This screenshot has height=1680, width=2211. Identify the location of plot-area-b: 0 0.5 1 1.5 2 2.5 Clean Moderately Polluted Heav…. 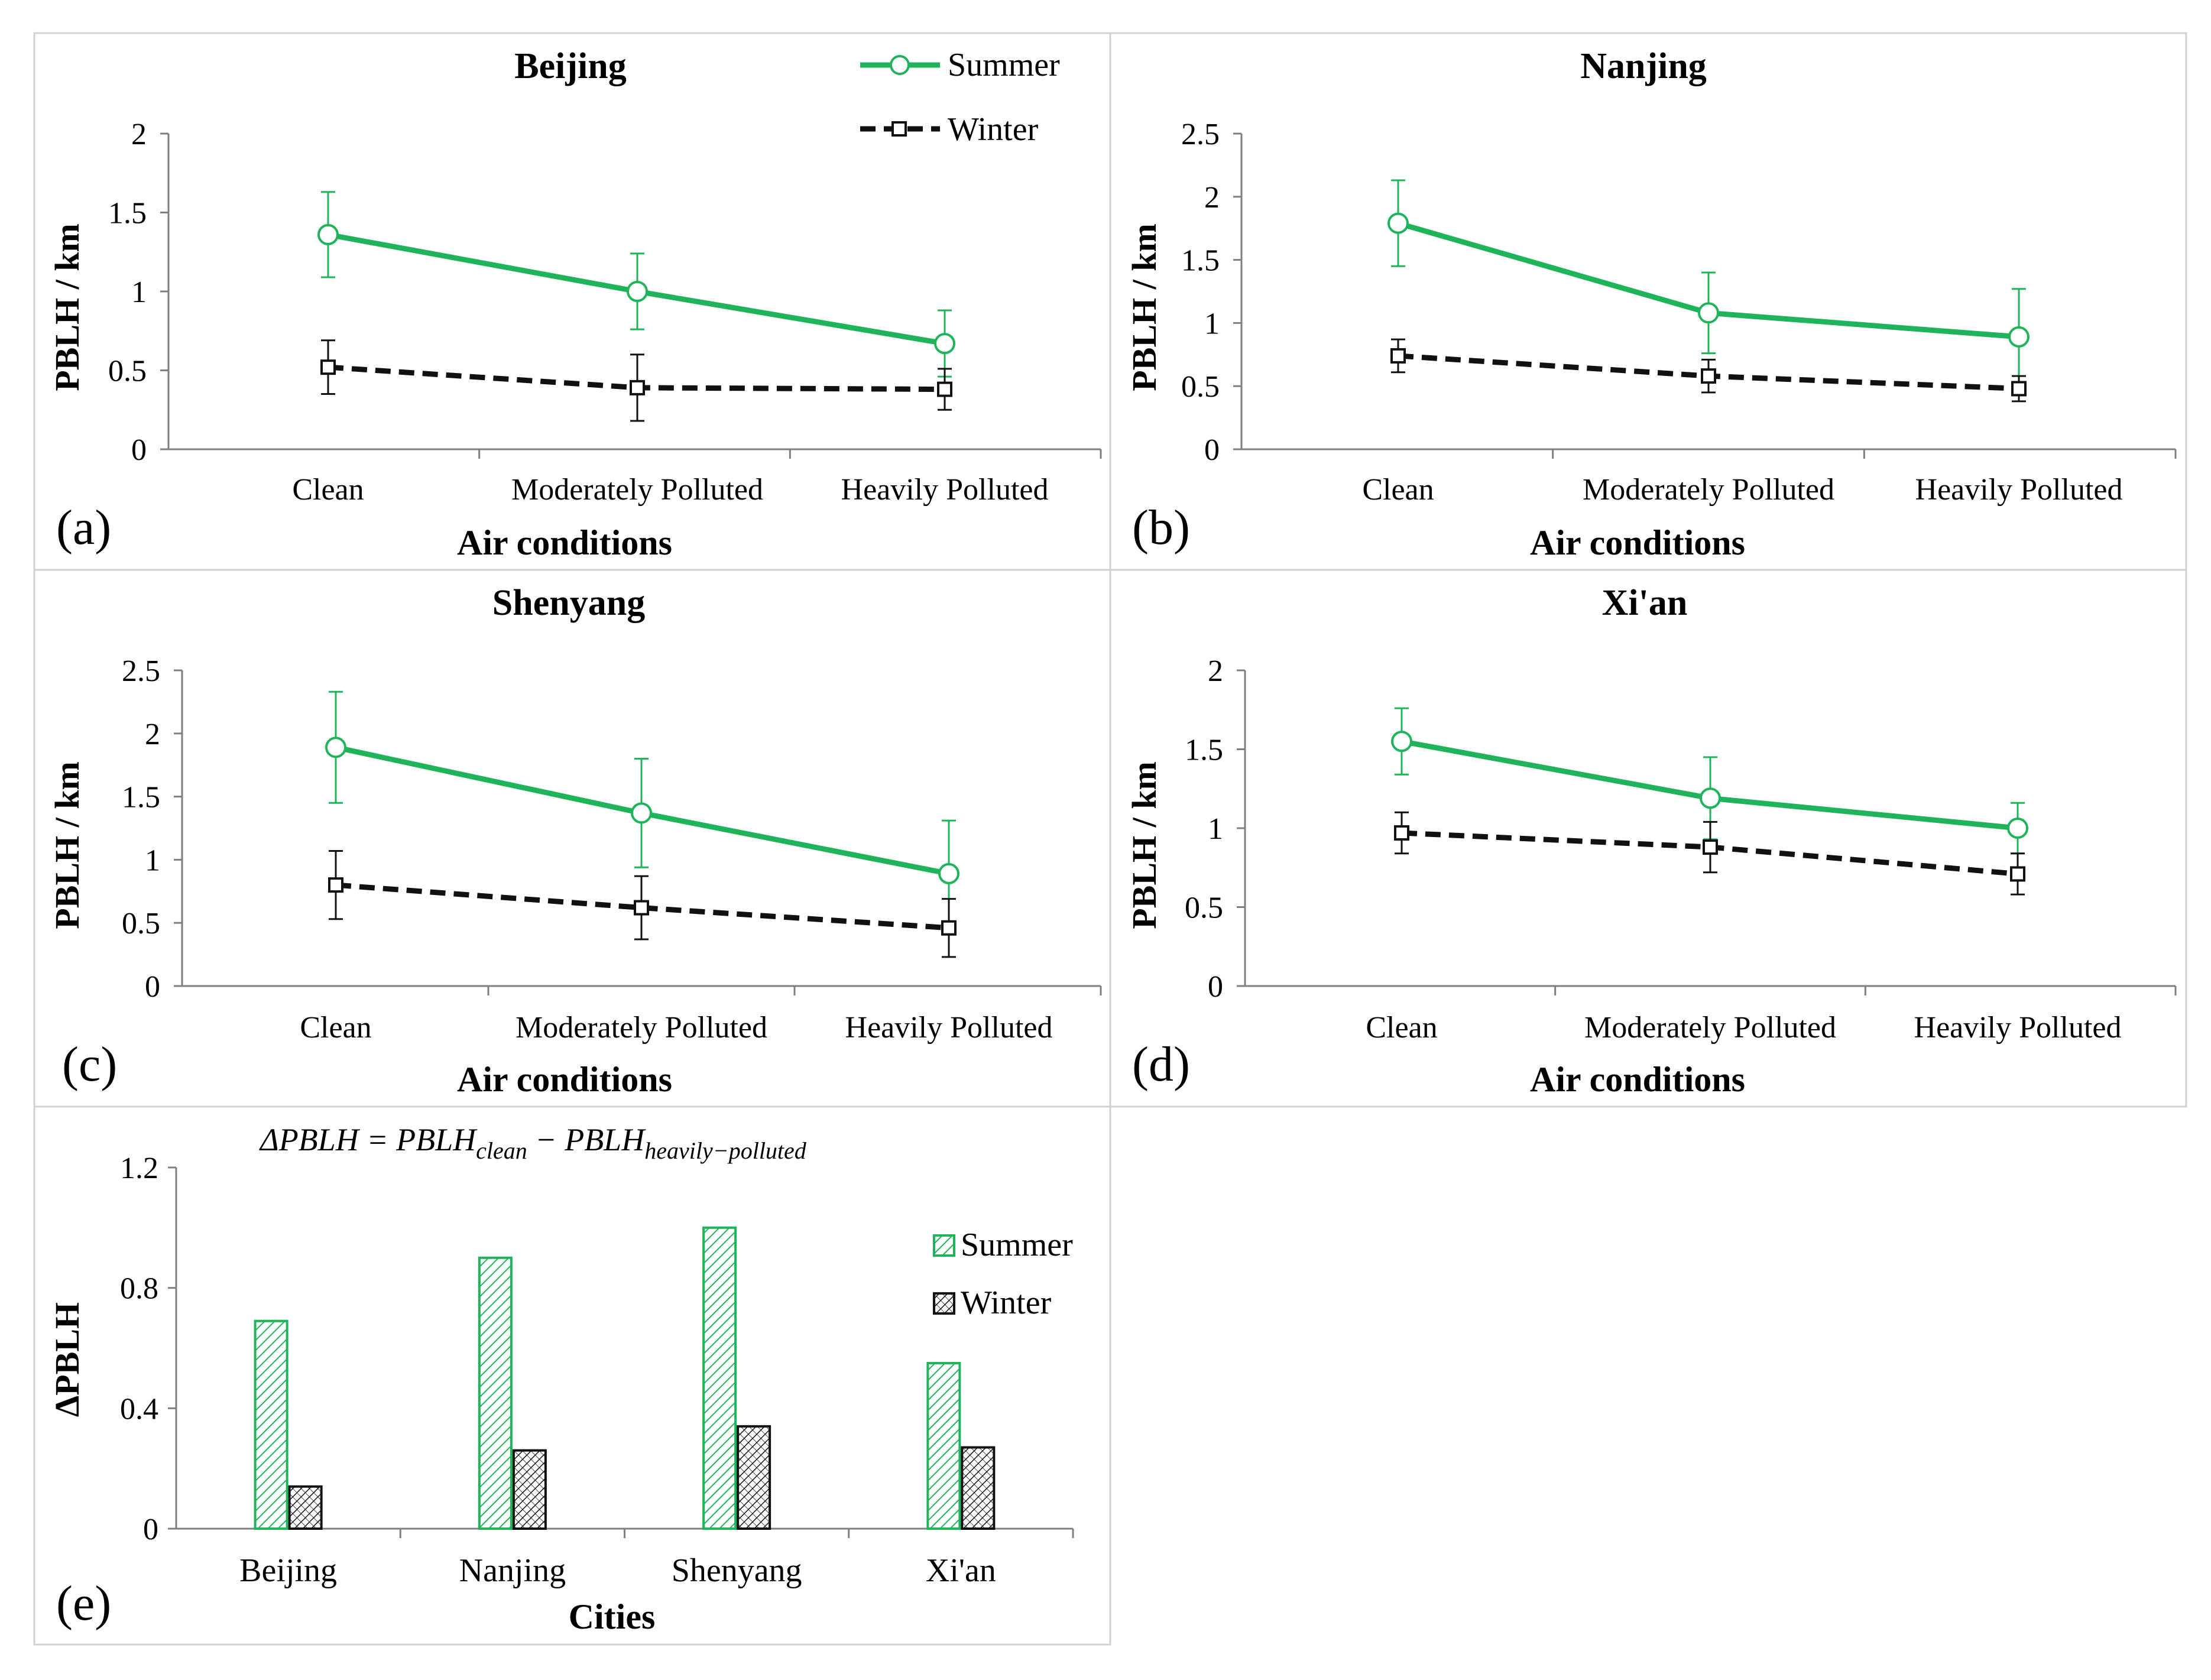
(1679, 313).